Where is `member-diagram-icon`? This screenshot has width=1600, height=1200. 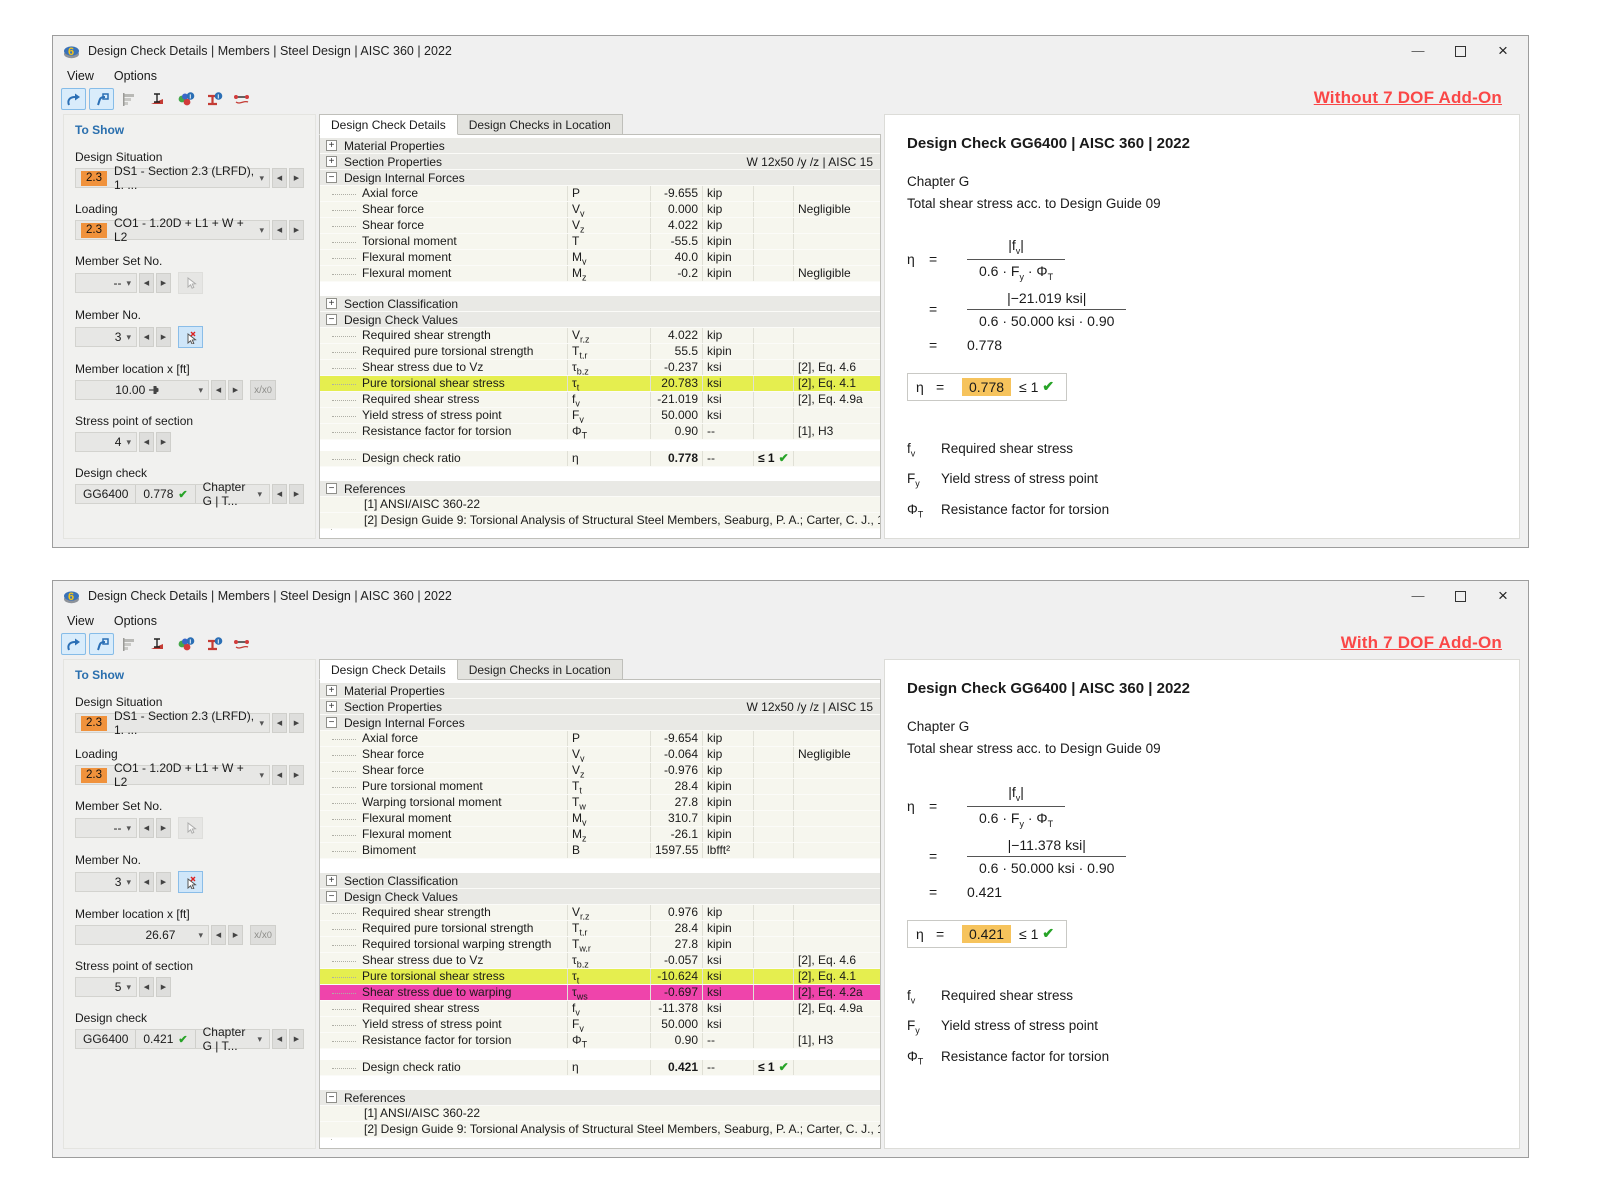
member-diagram-icon is located at coordinates (241, 644).